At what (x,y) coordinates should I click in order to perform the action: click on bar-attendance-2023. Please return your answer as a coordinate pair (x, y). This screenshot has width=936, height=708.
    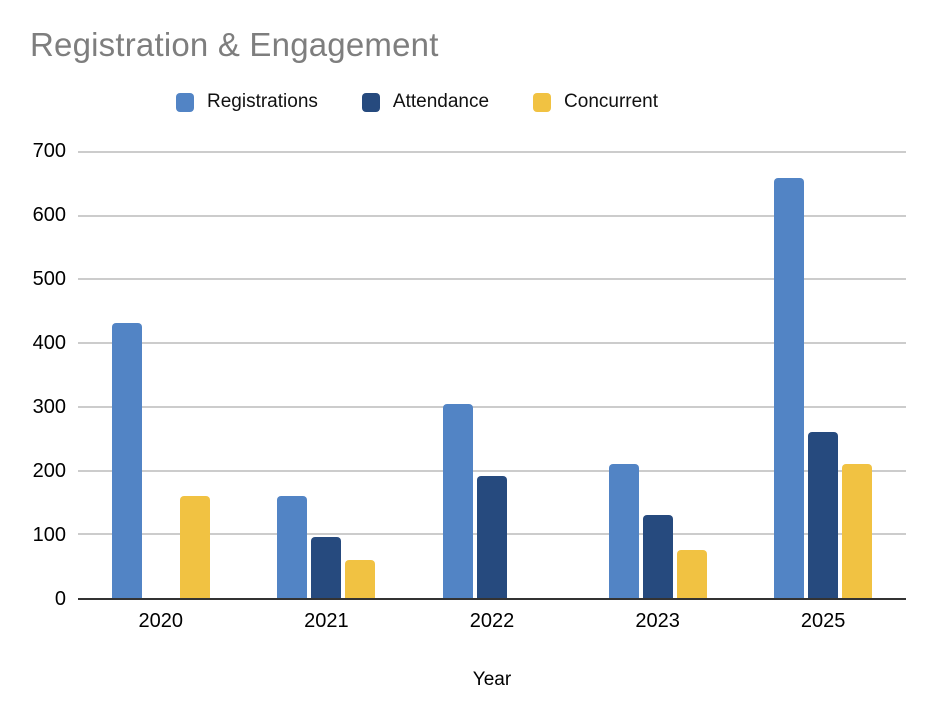
    Looking at the image, I should click on (657, 556).